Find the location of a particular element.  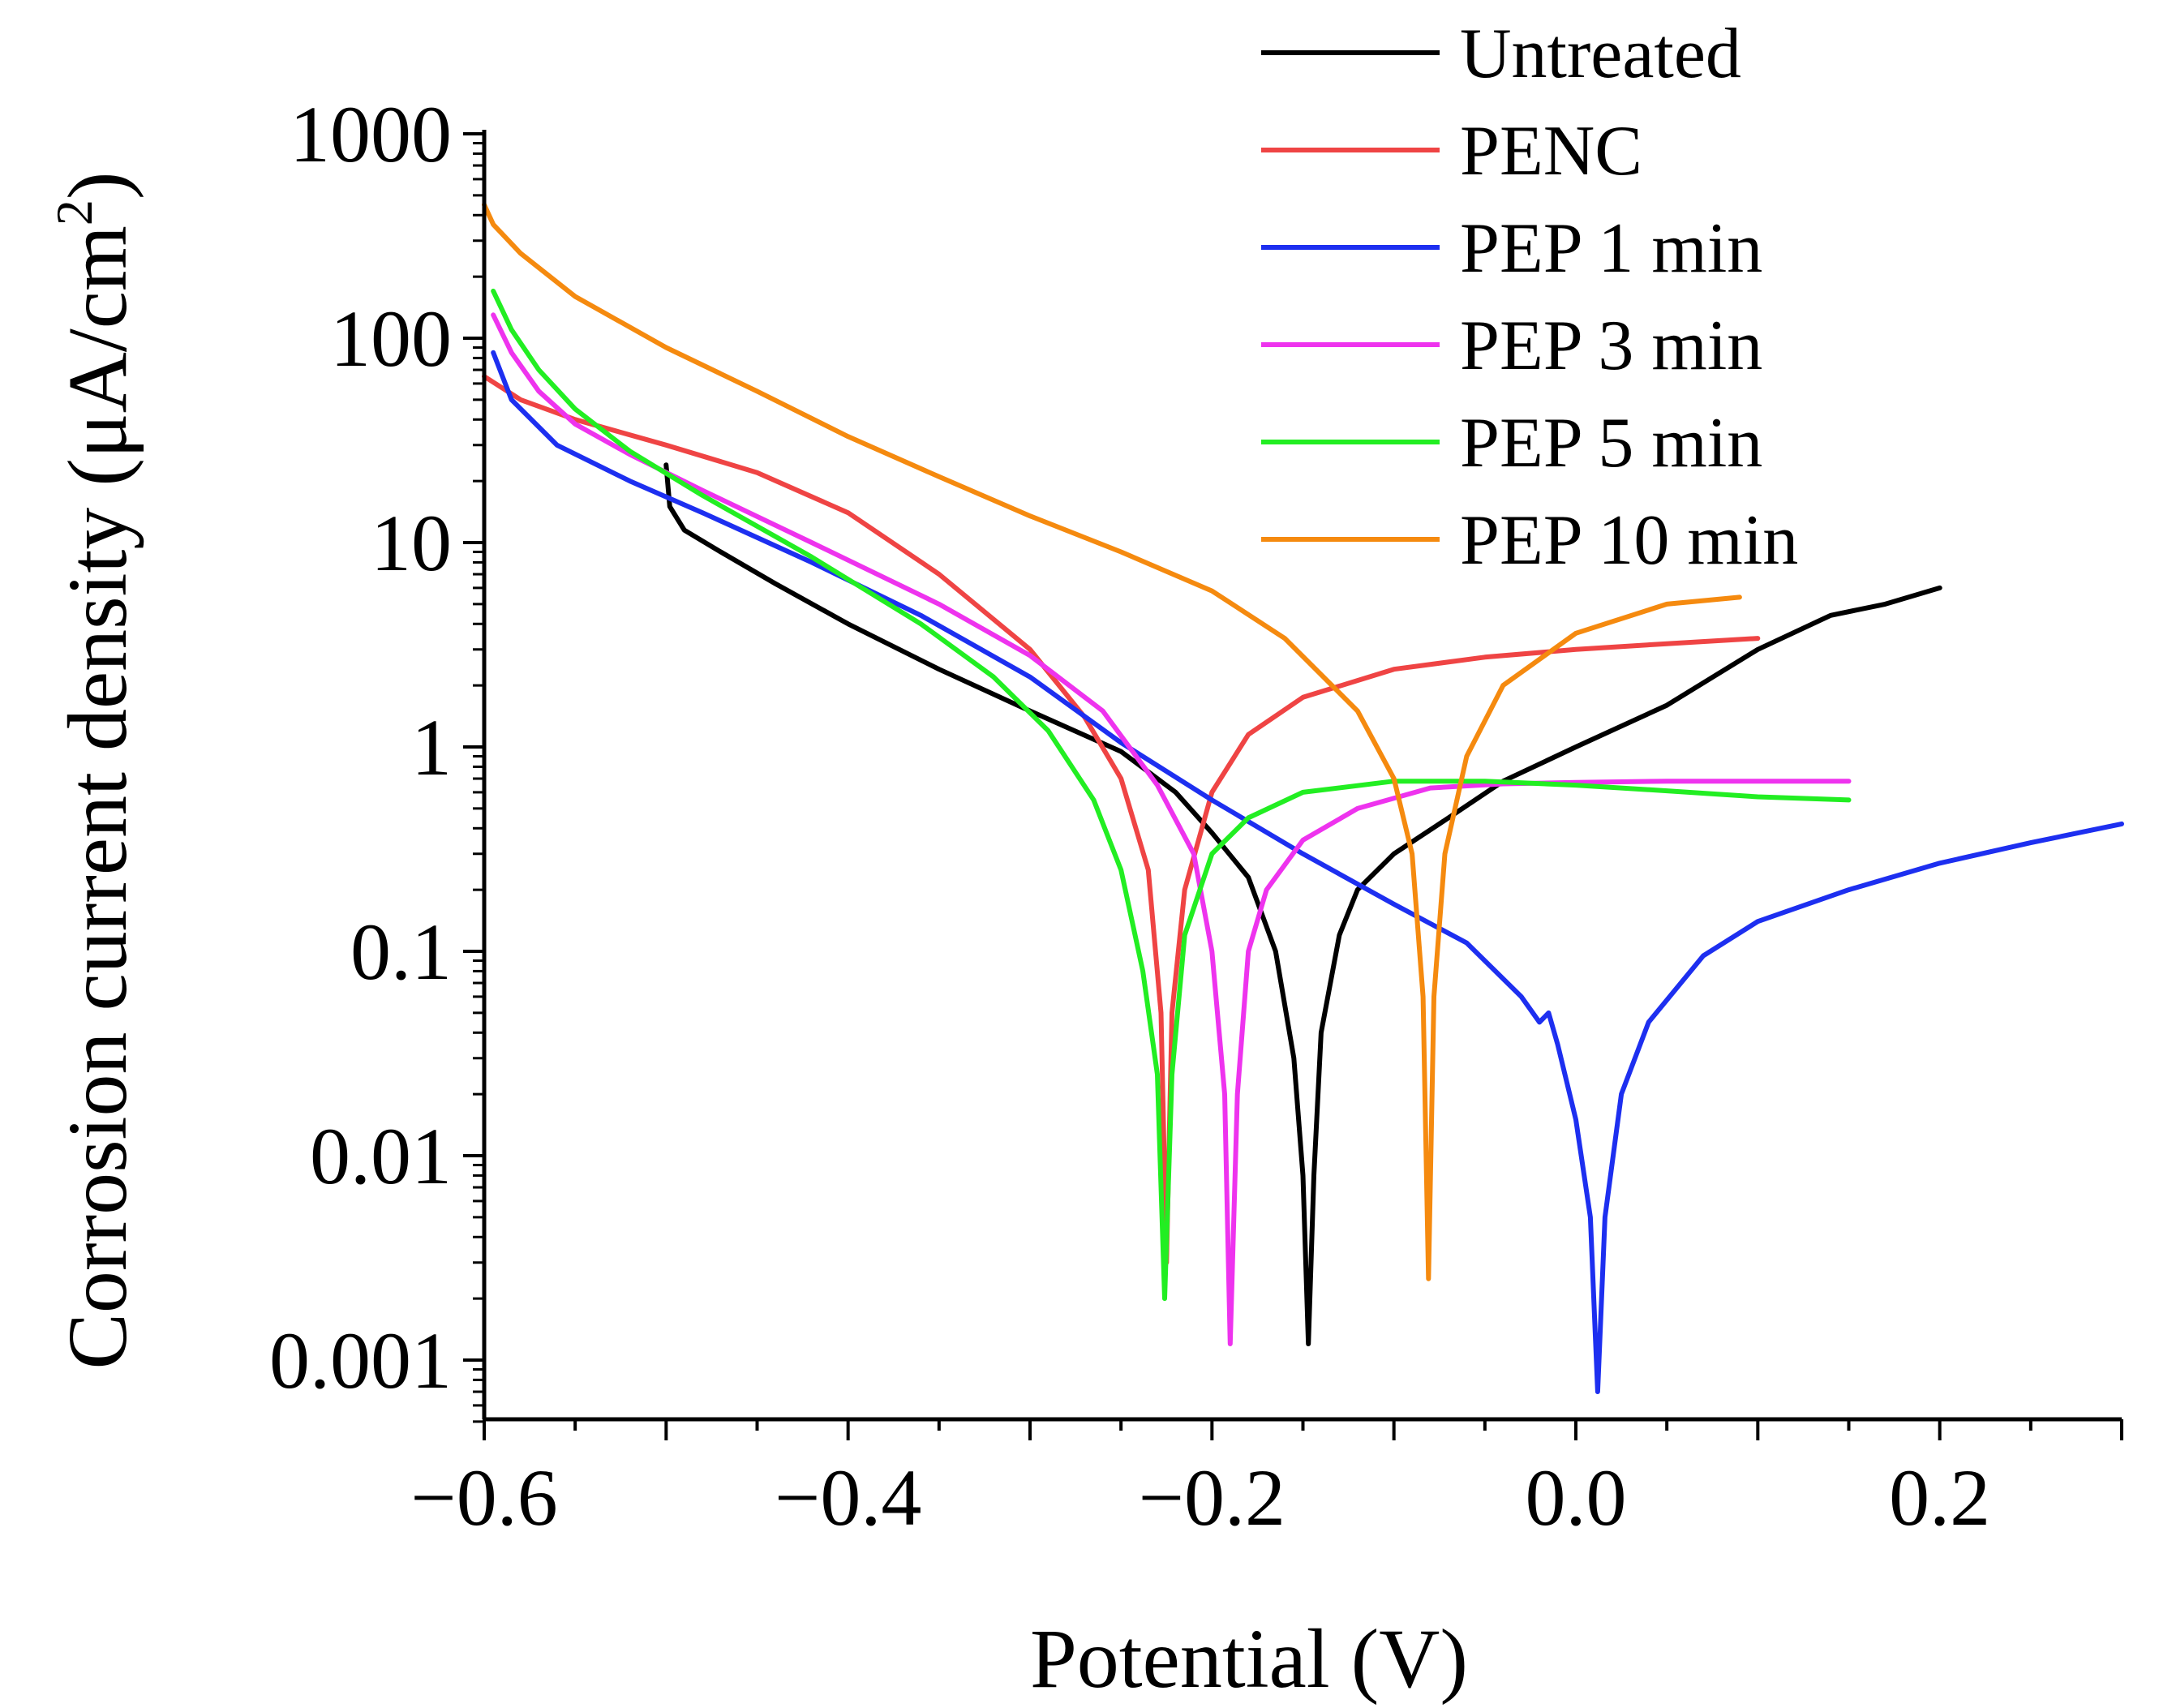

legend-label-penc: PENC is located at coordinates (1551, 151).